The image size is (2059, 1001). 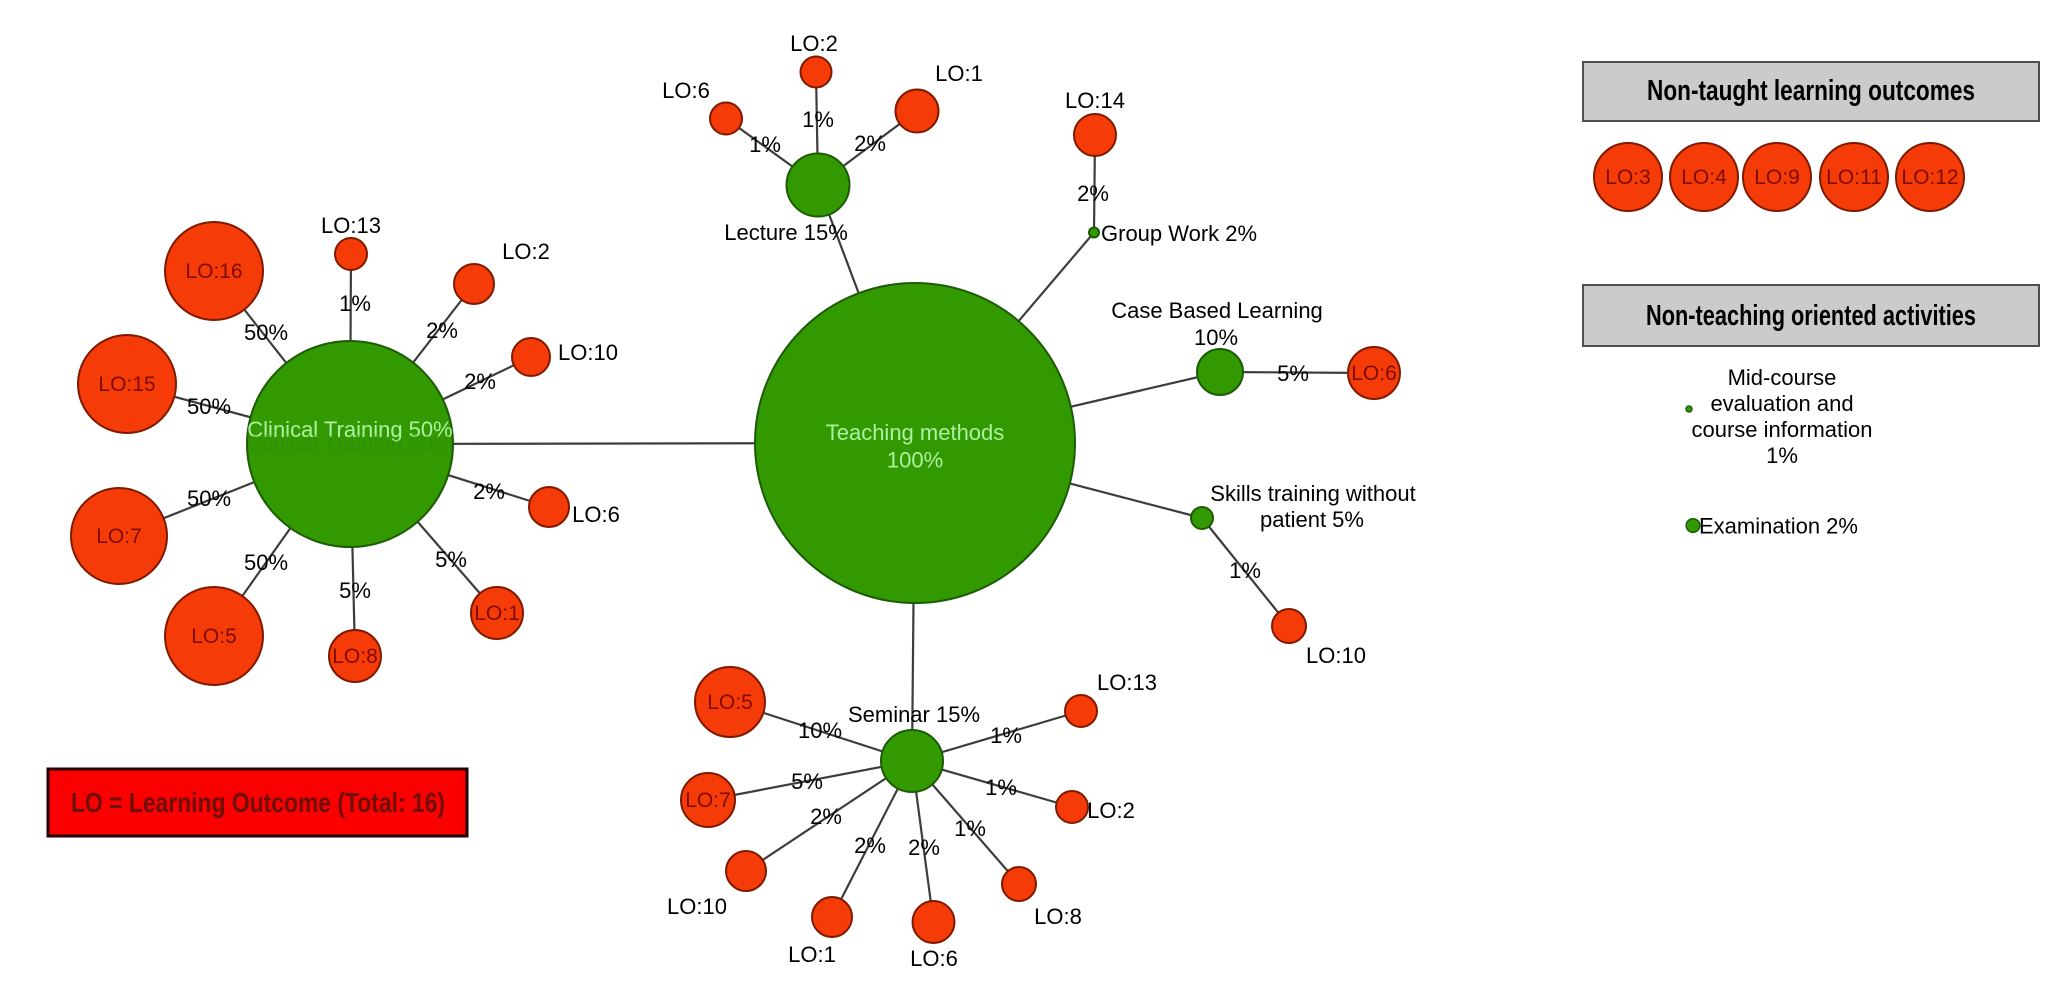 What do you see at coordinates (126, 384) in the screenshot?
I see `svg-text: LO:15` at bounding box center [126, 384].